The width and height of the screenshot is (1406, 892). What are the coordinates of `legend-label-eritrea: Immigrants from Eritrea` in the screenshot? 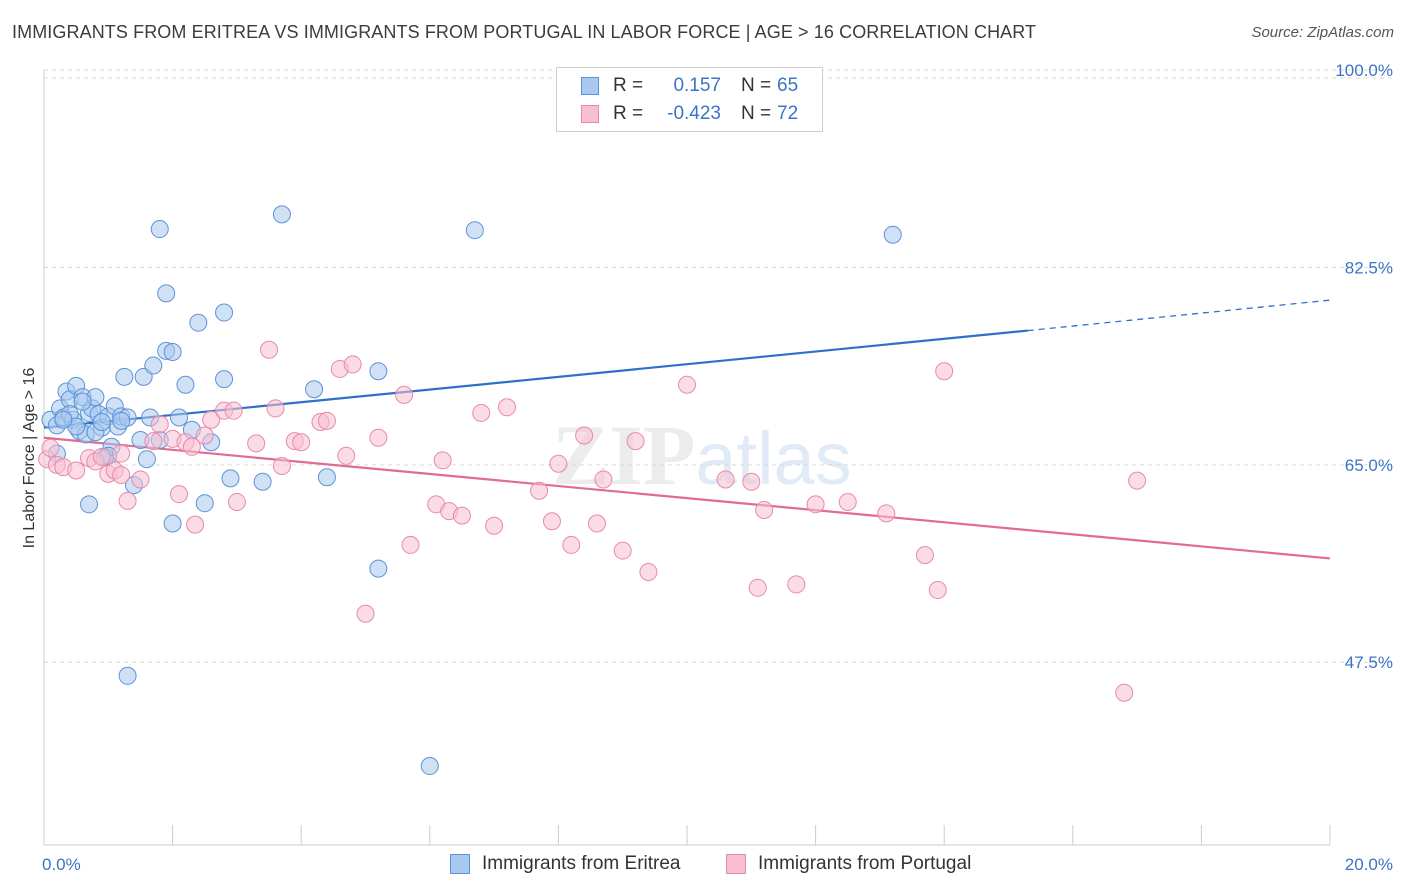 It's located at (581, 863).